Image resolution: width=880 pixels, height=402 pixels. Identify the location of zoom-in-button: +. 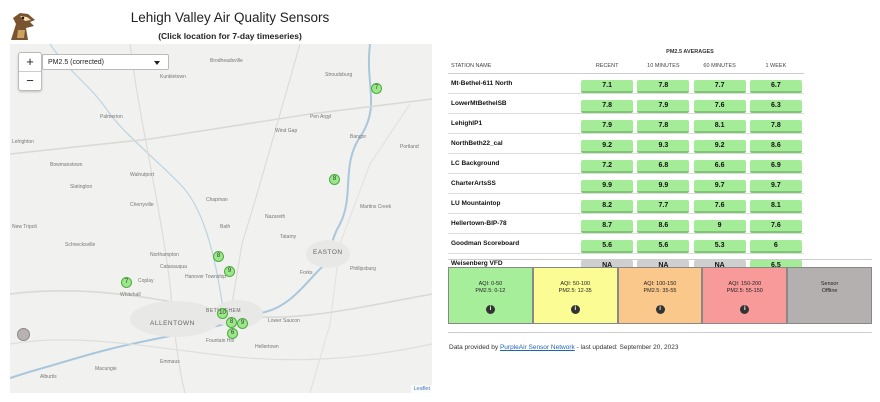
(30, 62).